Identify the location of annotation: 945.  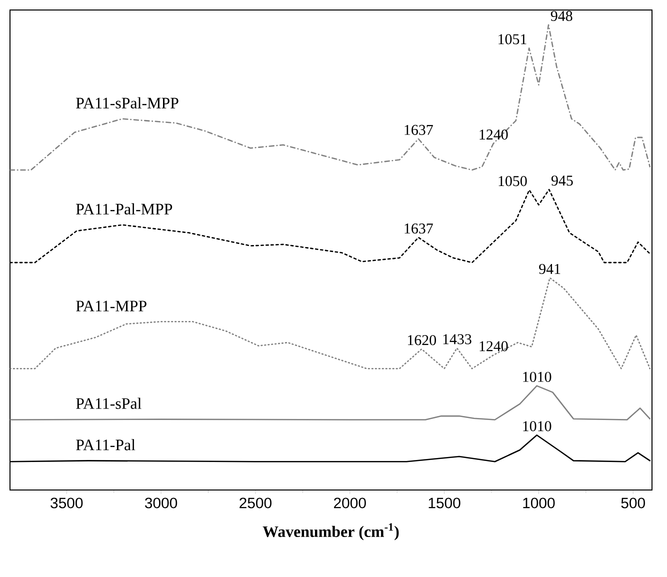
(562, 181).